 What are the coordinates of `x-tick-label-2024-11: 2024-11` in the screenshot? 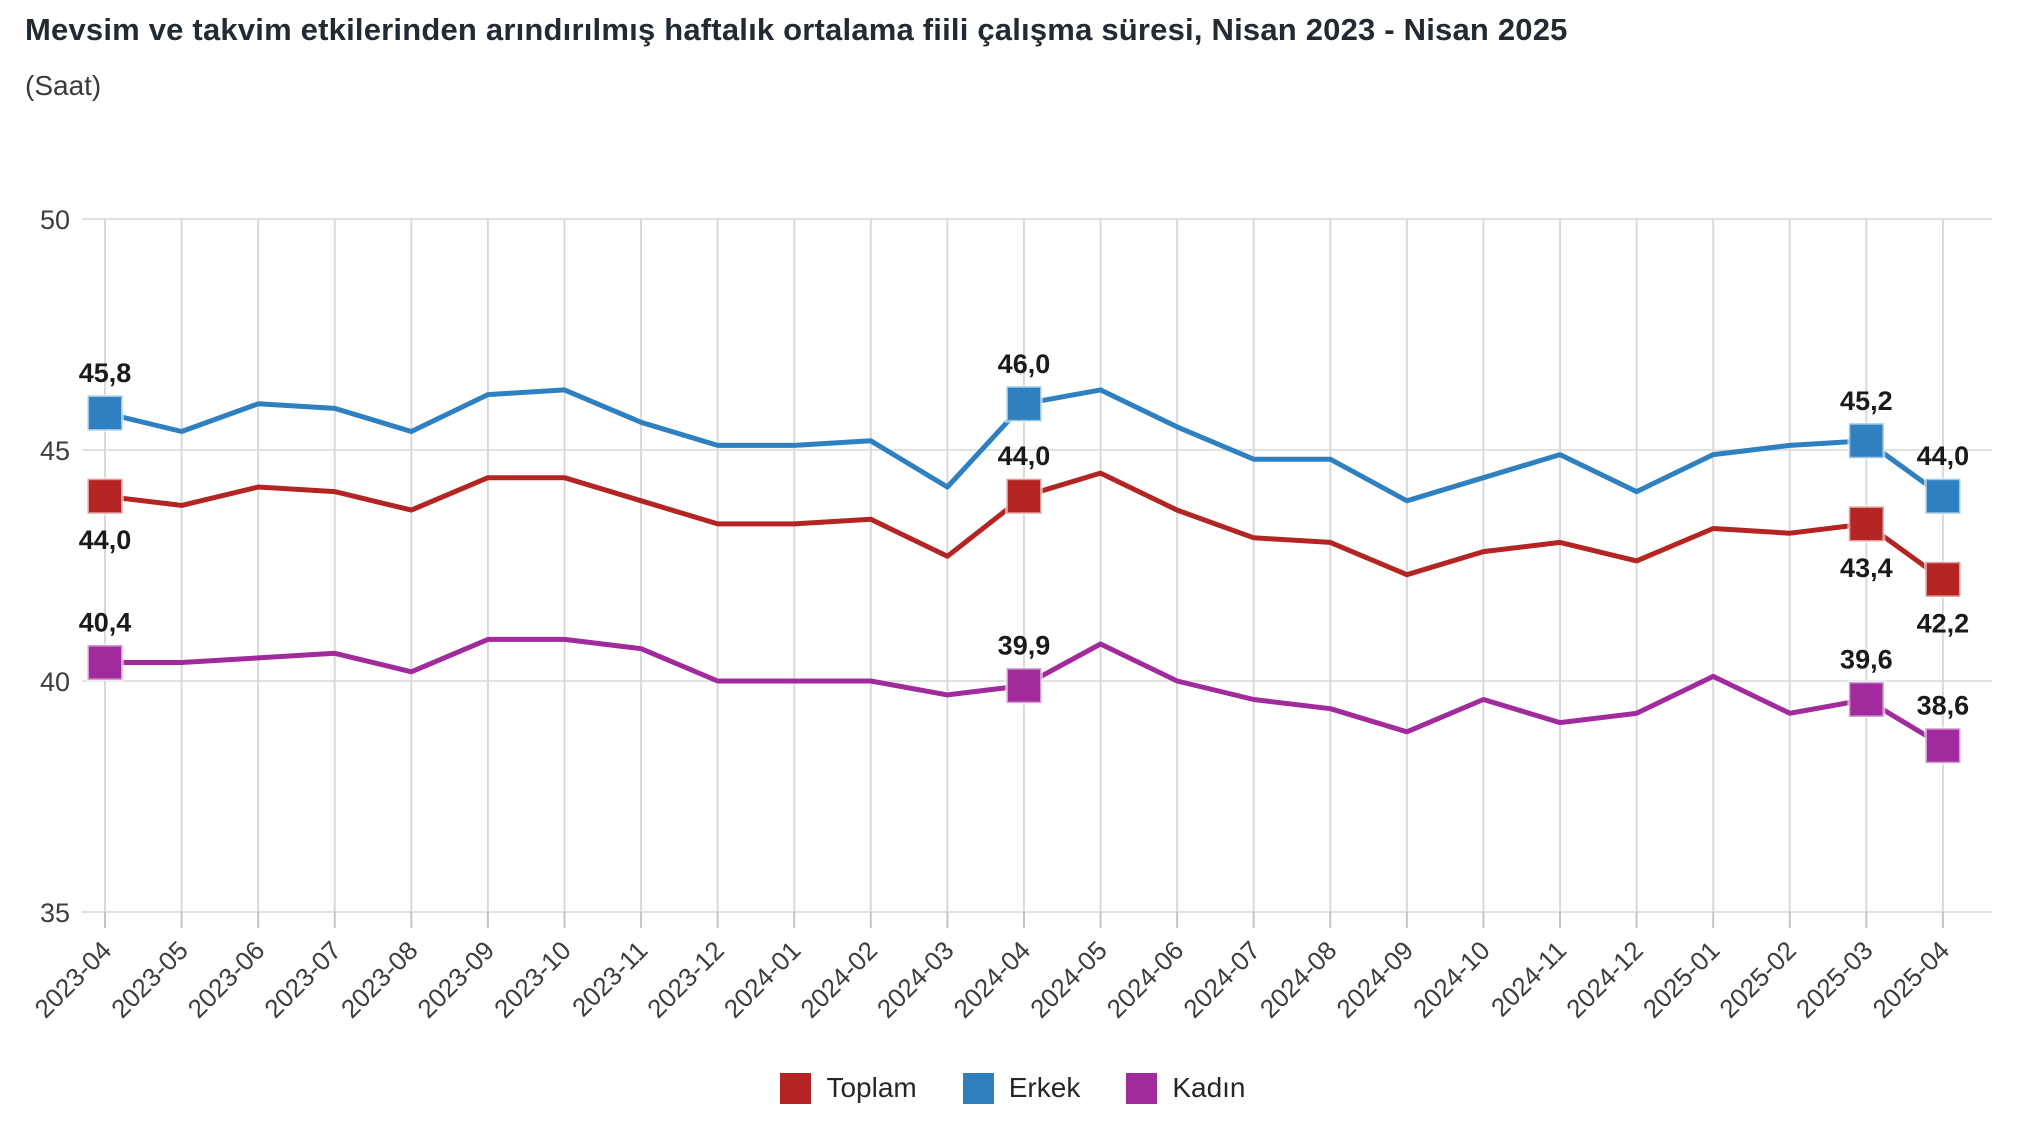 It's located at (1528, 978).